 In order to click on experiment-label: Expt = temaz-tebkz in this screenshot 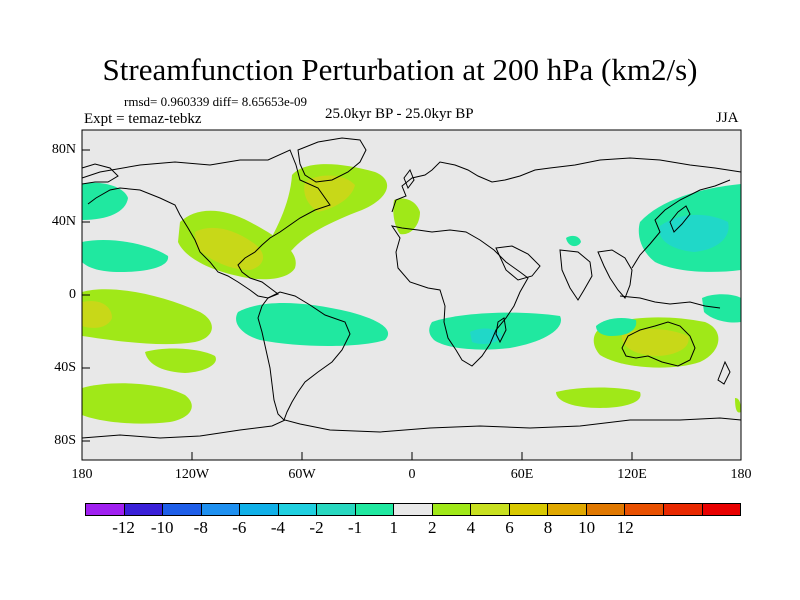, I will do `click(143, 119)`.